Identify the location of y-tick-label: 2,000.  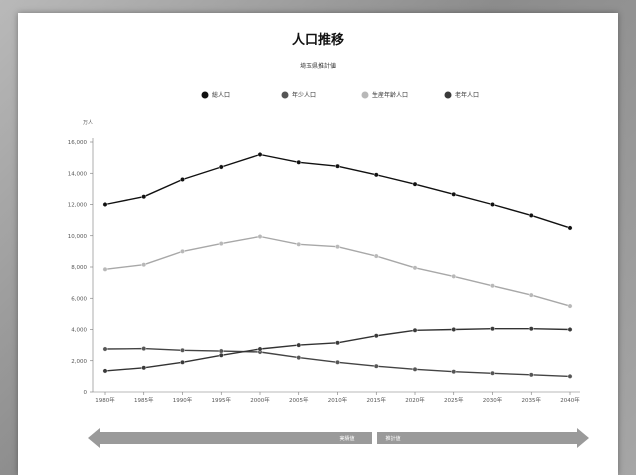
(79, 362).